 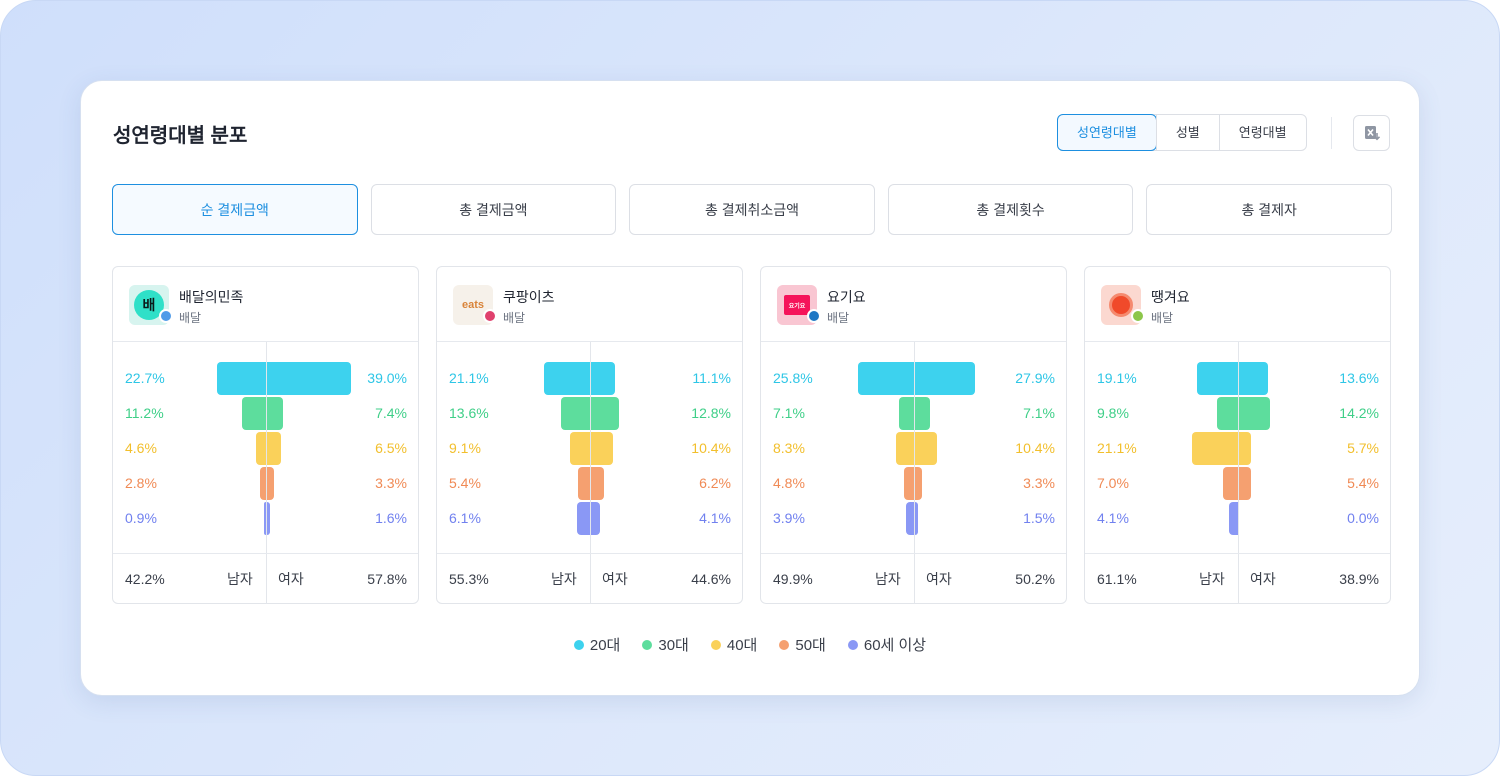 What do you see at coordinates (1121, 305) in the screenshot?
I see `logo-mark` at bounding box center [1121, 305].